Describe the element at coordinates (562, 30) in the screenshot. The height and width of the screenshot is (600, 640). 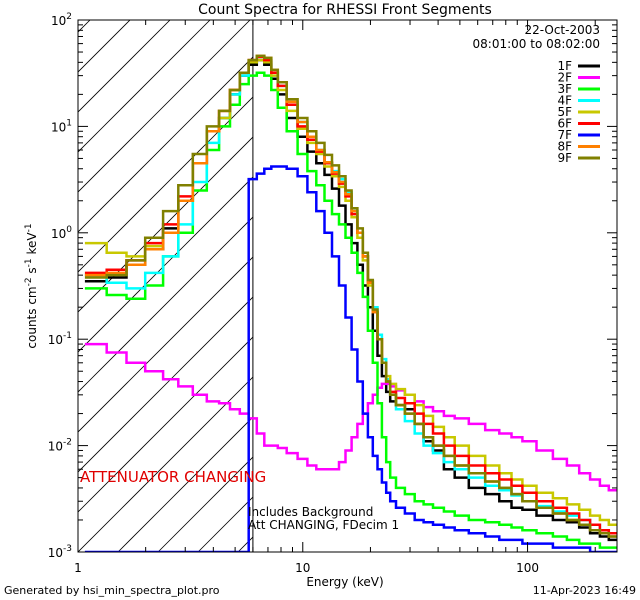
I see `observation-date: 22-Oct-2003` at that location.